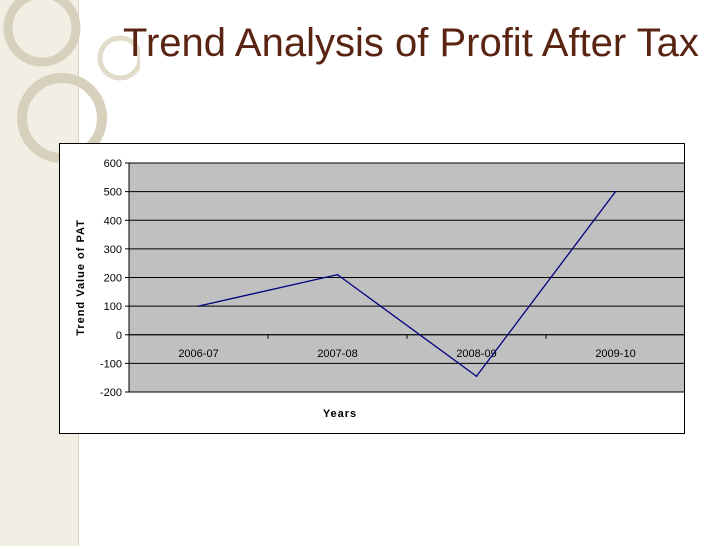  Describe the element at coordinates (337, 354) in the screenshot. I see `x-tick-label: 2007-08` at that location.